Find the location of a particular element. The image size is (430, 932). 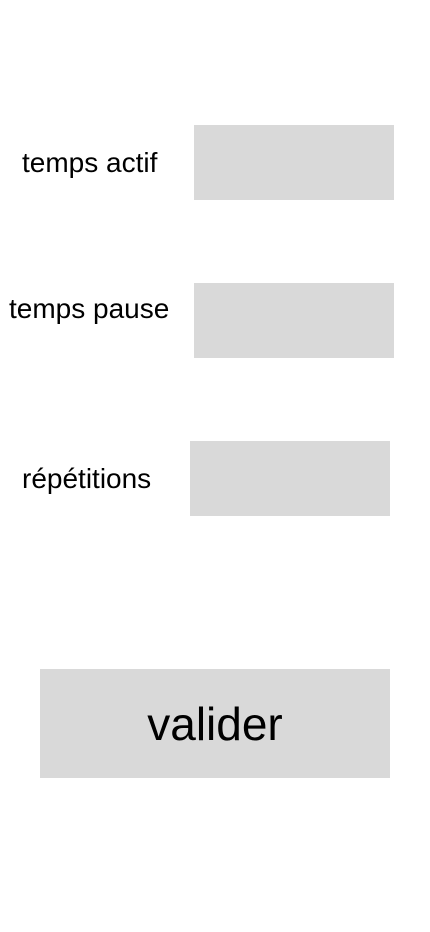

active-time-input is located at coordinates (294, 162).